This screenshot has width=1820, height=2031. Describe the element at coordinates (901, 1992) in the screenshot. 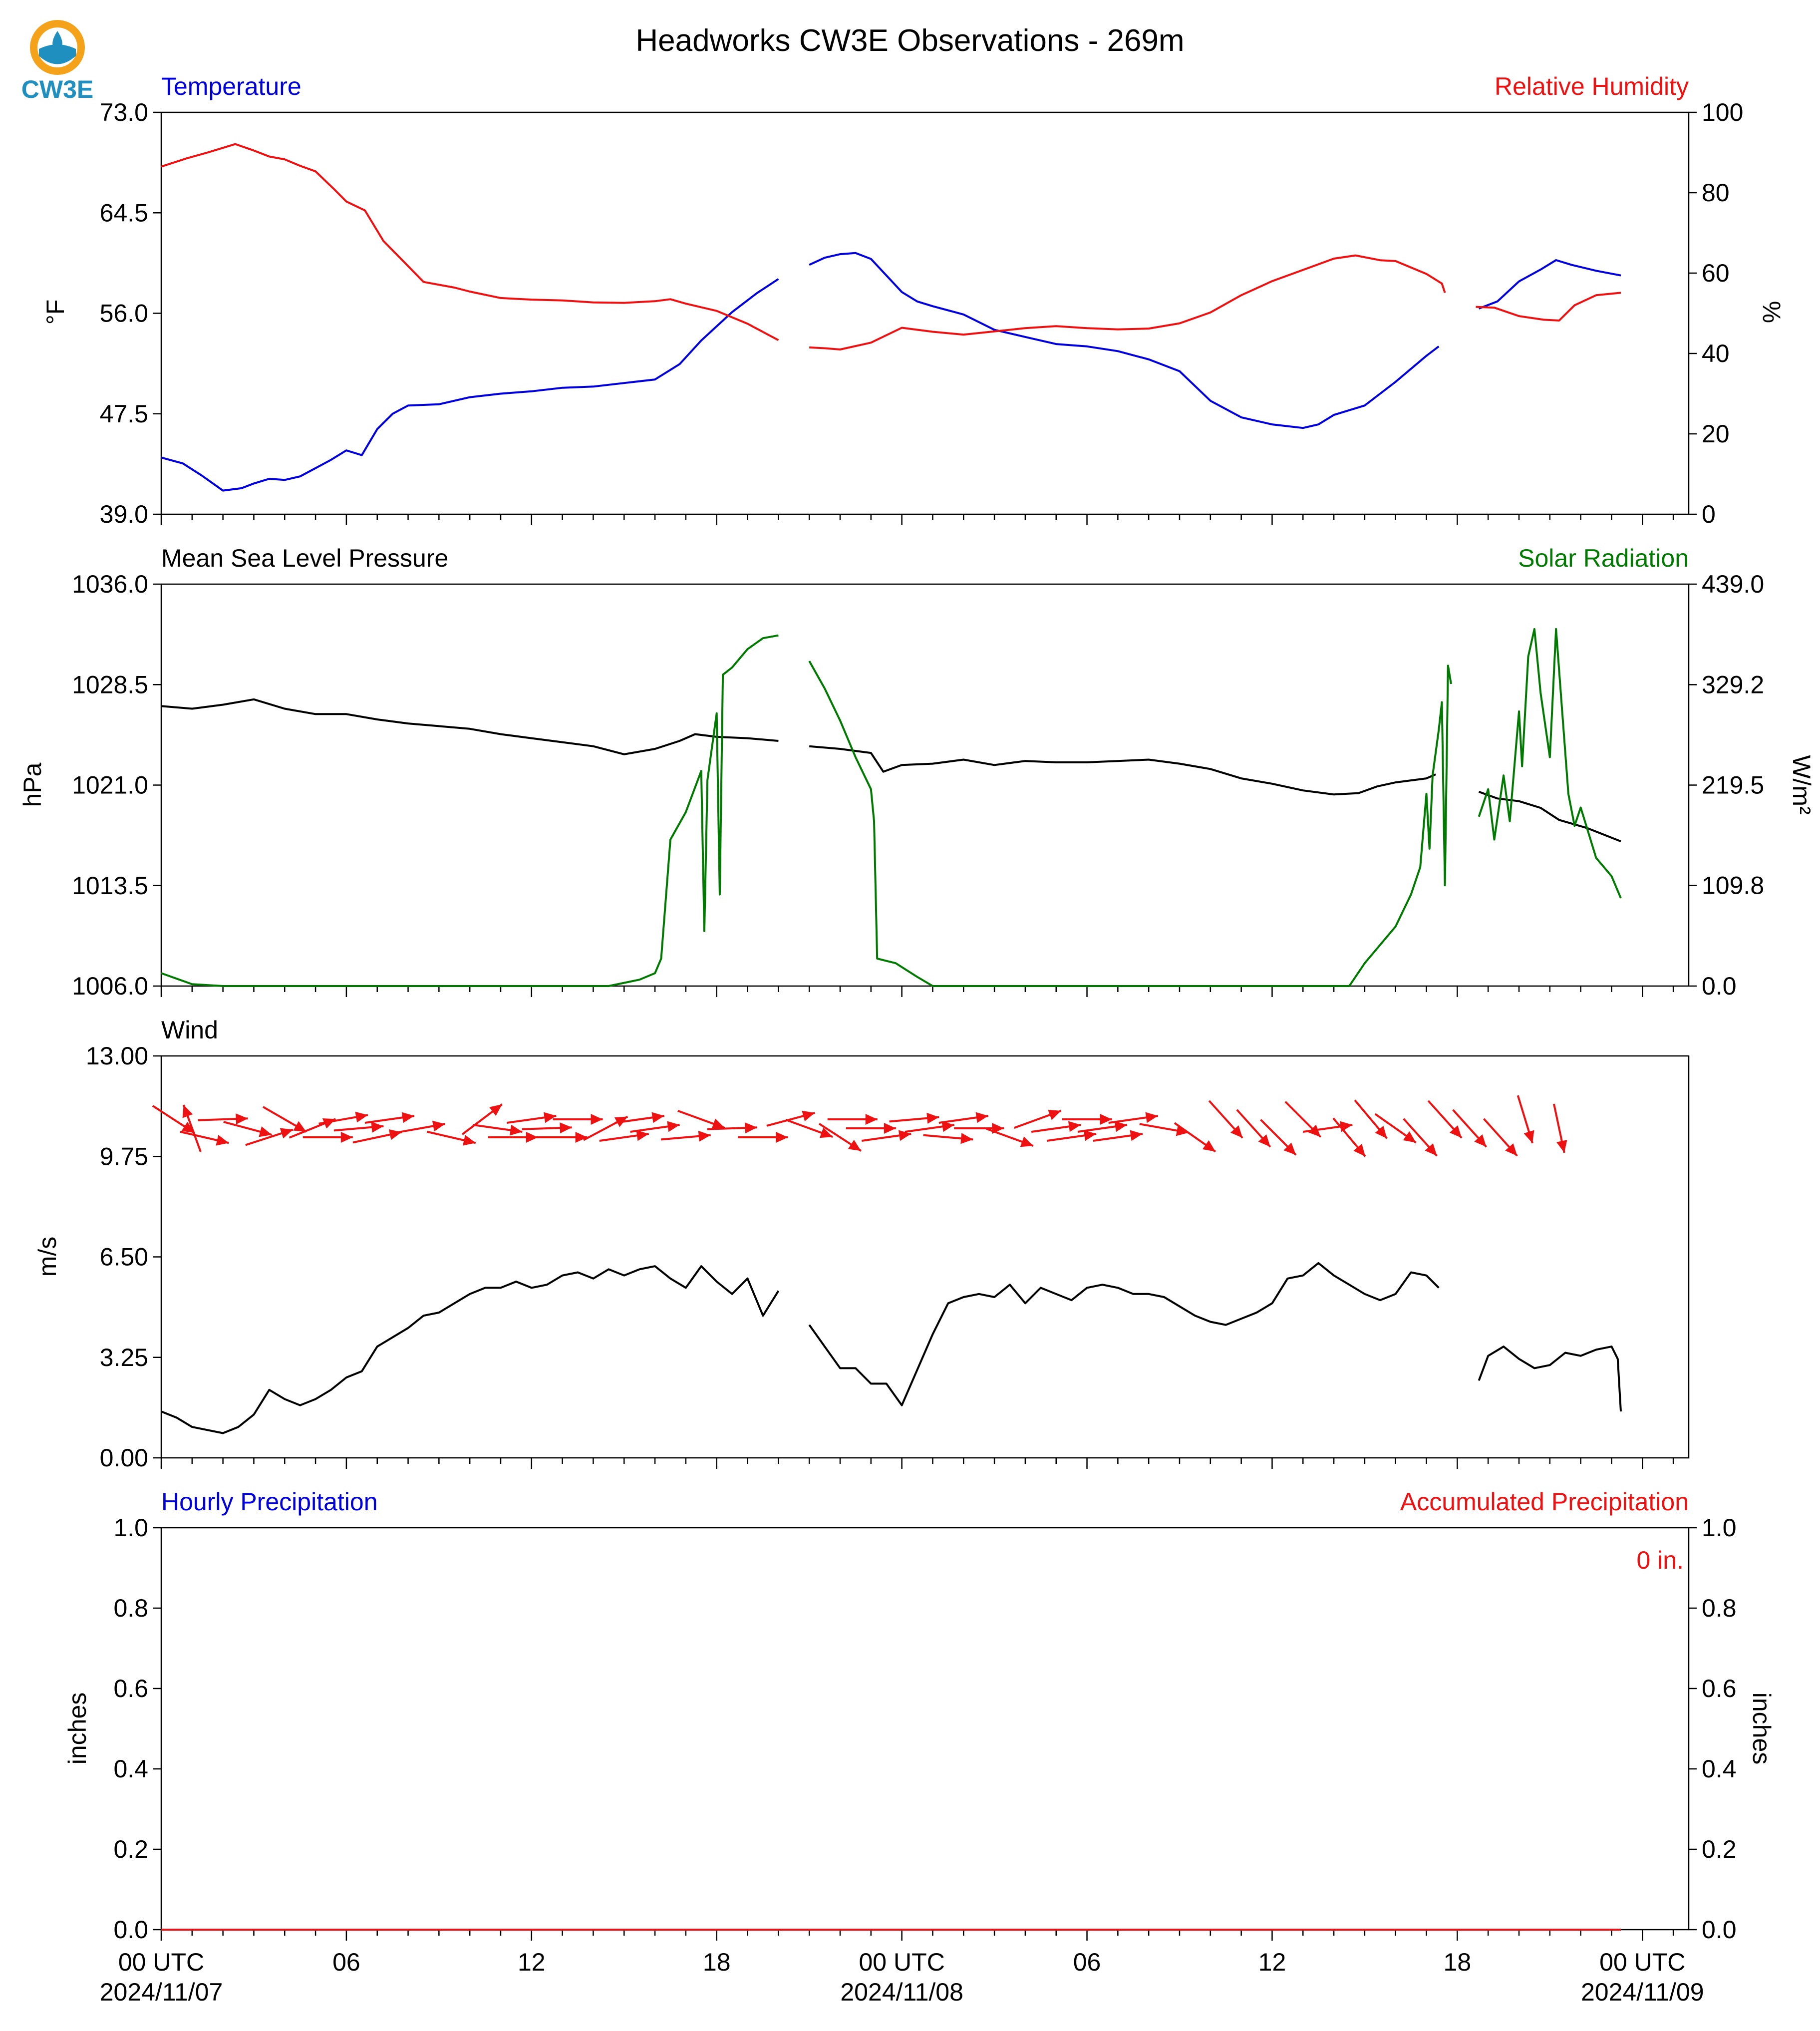

I see `x-tick-date-label: 2024/11/08` at that location.